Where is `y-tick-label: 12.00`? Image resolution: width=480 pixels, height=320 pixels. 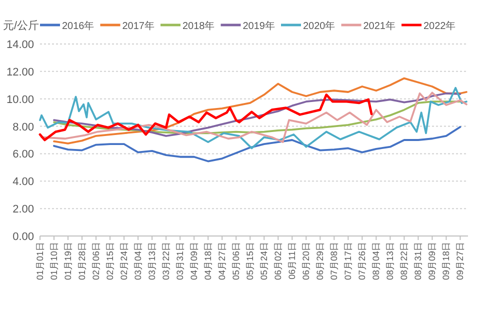
y-tick-label: 12.00 is located at coordinates (20, 72).